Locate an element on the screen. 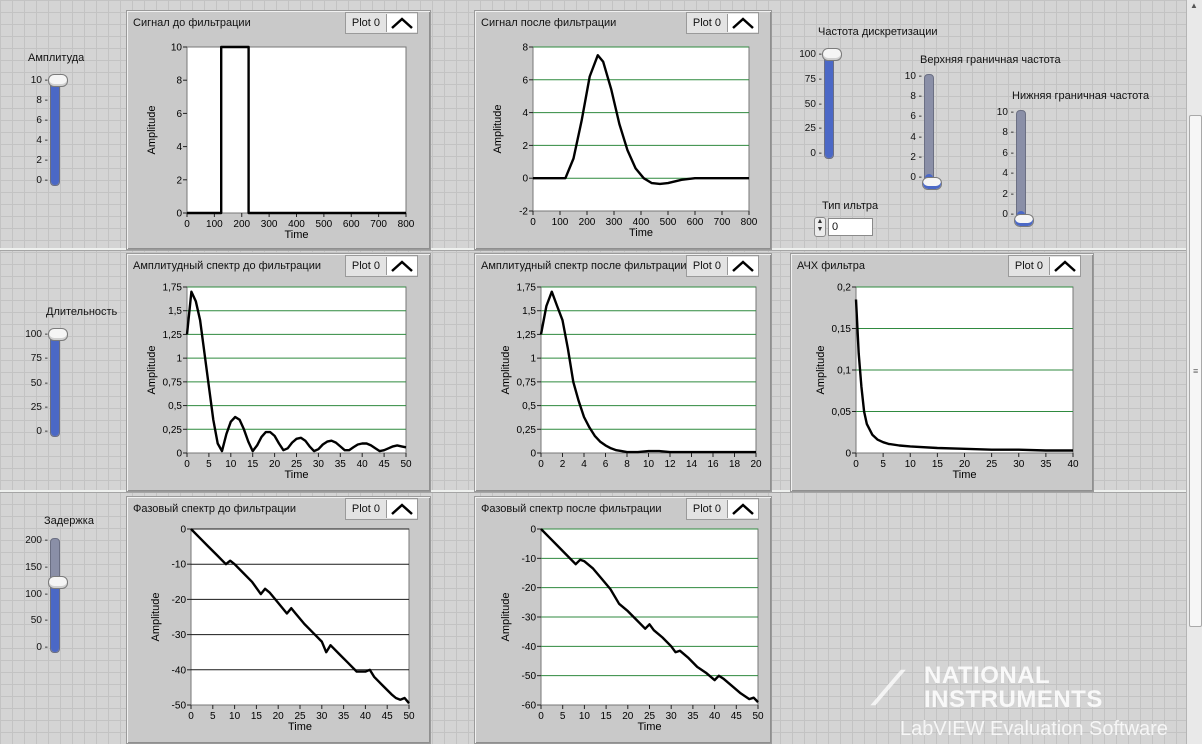 Image resolution: width=1202 pixels, height=744 pixels. x-tick-label: 300 is located at coordinates (614, 222).